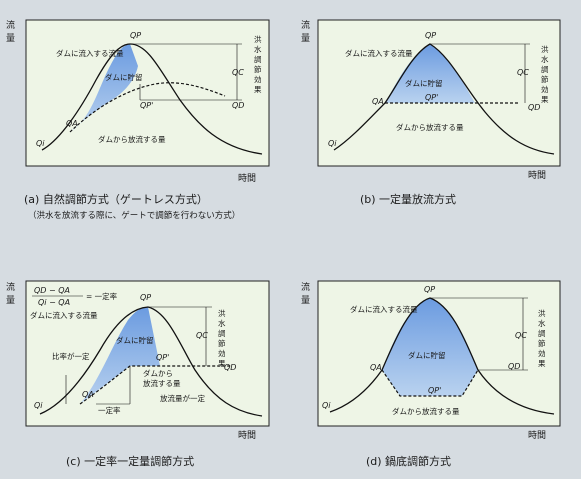 The height and width of the screenshot is (479, 581). Describe the element at coordinates (134, 215) in the screenshot. I see `subcaption-a: （洪水を放流する際に、ゲートで調節を行わない方式）` at that location.